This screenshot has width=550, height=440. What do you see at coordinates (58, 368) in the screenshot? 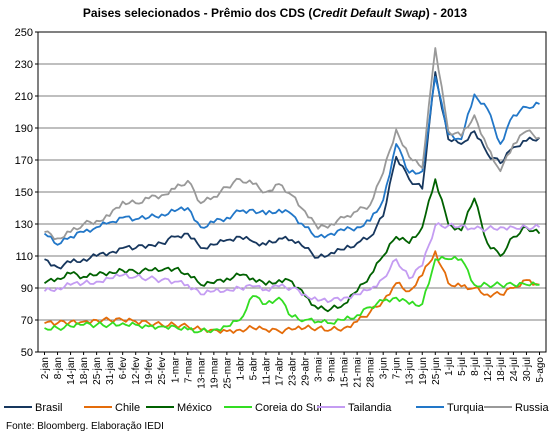
I see `x-tick-label: 8-jan` at bounding box center [58, 368].